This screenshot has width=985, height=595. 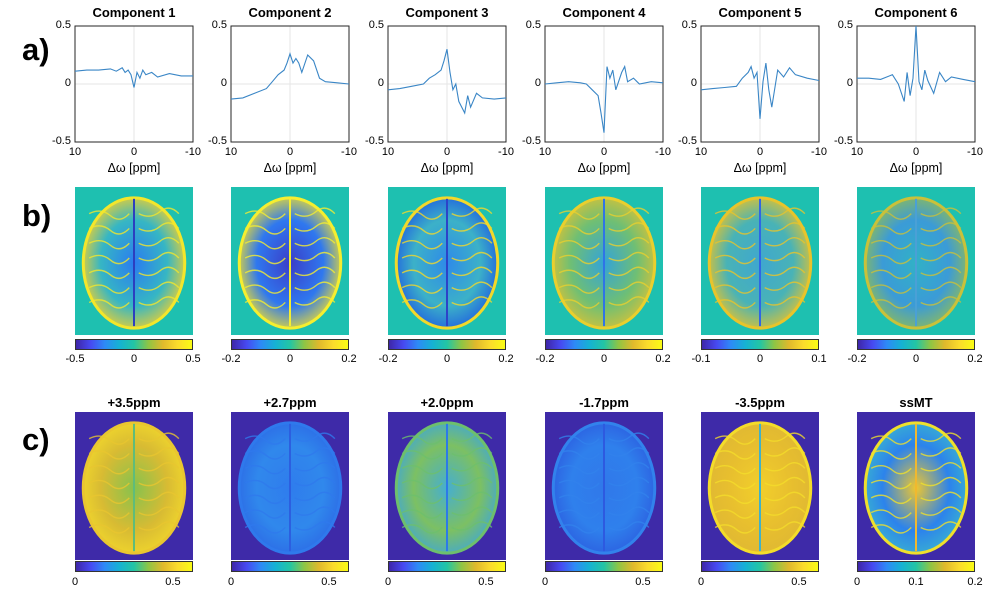 I want to click on colorbar-tick-label: 0.1, so click(x=819, y=359).